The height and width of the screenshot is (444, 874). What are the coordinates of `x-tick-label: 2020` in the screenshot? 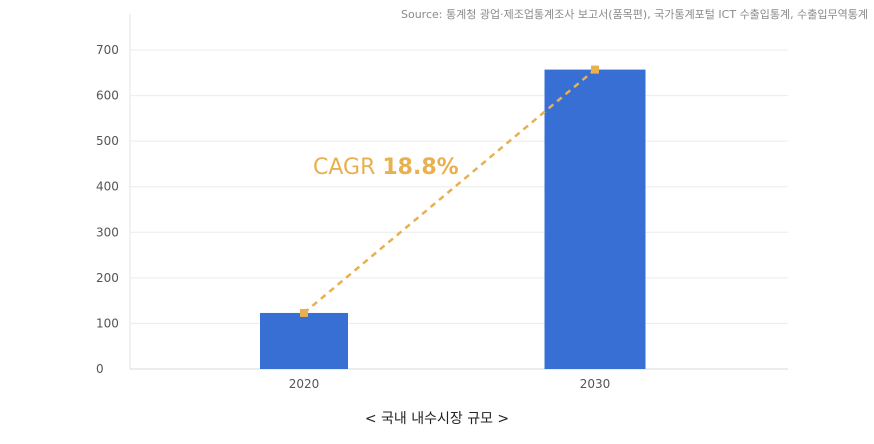 It's located at (304, 384).